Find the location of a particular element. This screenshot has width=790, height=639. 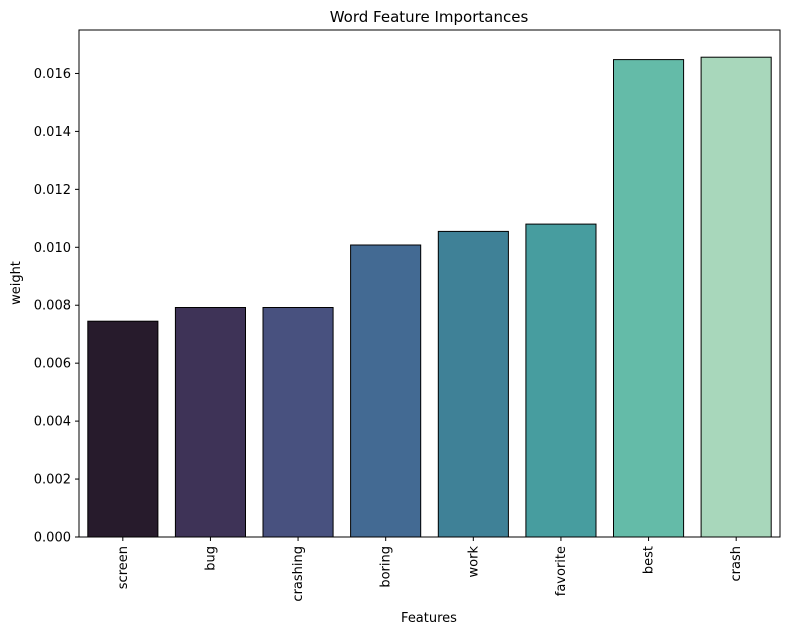

x-tick-label: bug is located at coordinates (210, 558).